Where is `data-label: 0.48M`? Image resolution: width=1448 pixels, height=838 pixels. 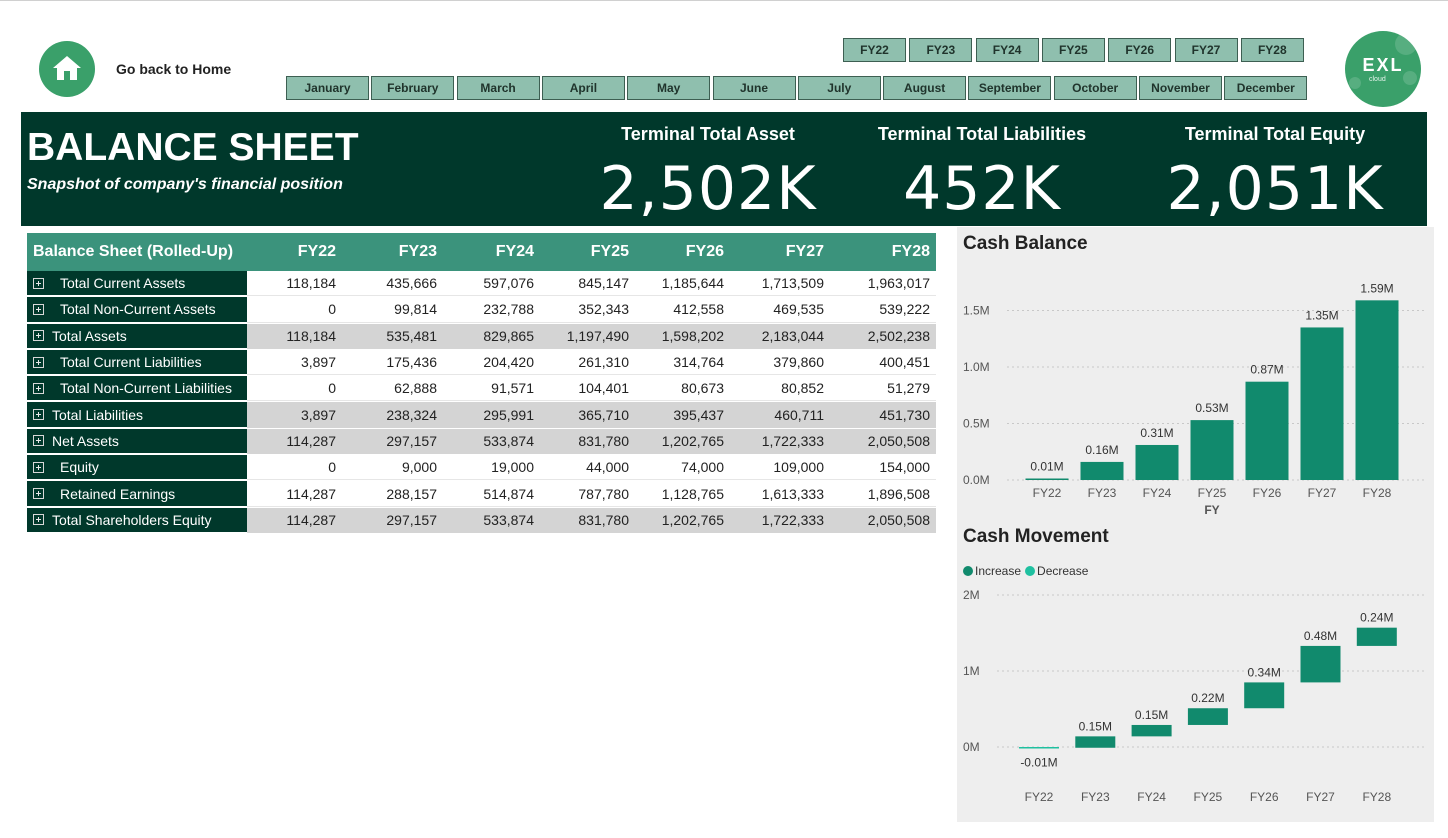 data-label: 0.48M is located at coordinates (1320, 636).